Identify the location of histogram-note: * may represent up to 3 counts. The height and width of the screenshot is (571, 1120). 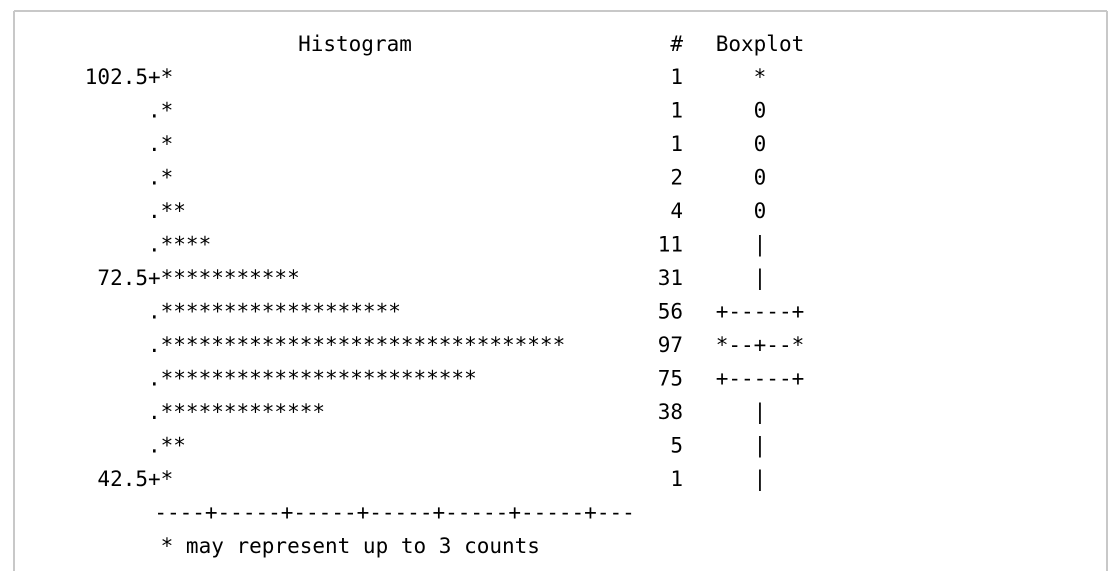
(350, 546).